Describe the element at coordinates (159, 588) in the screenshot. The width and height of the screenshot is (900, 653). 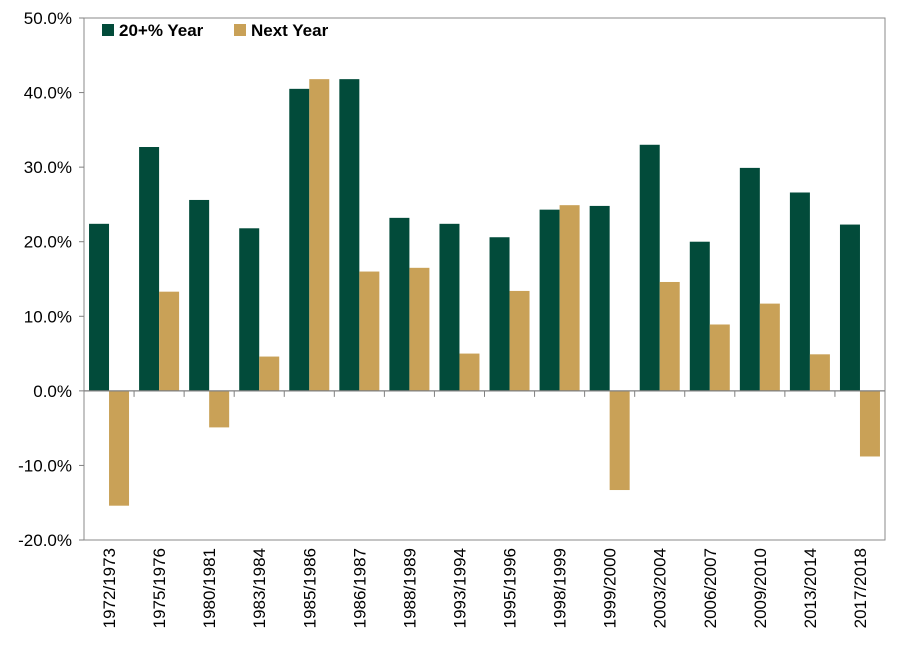
I see `x-tick-label: 1975/1976` at that location.